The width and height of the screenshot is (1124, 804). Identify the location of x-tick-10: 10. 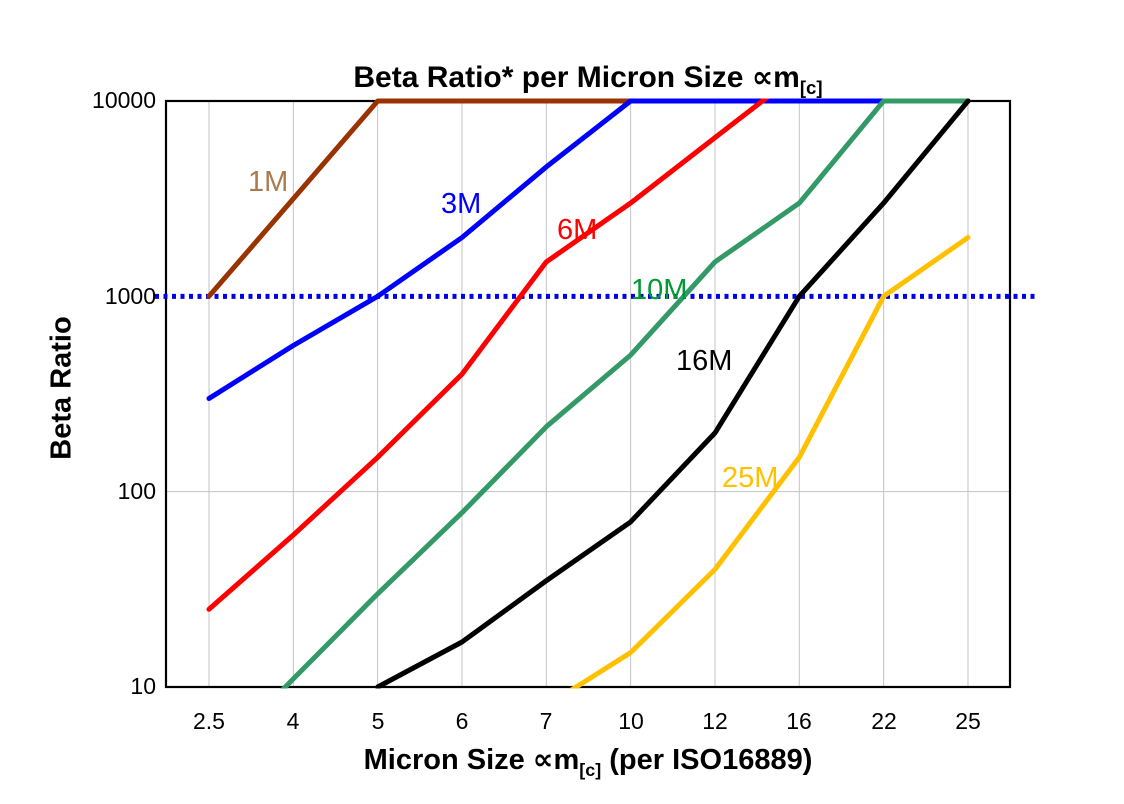
(631, 721).